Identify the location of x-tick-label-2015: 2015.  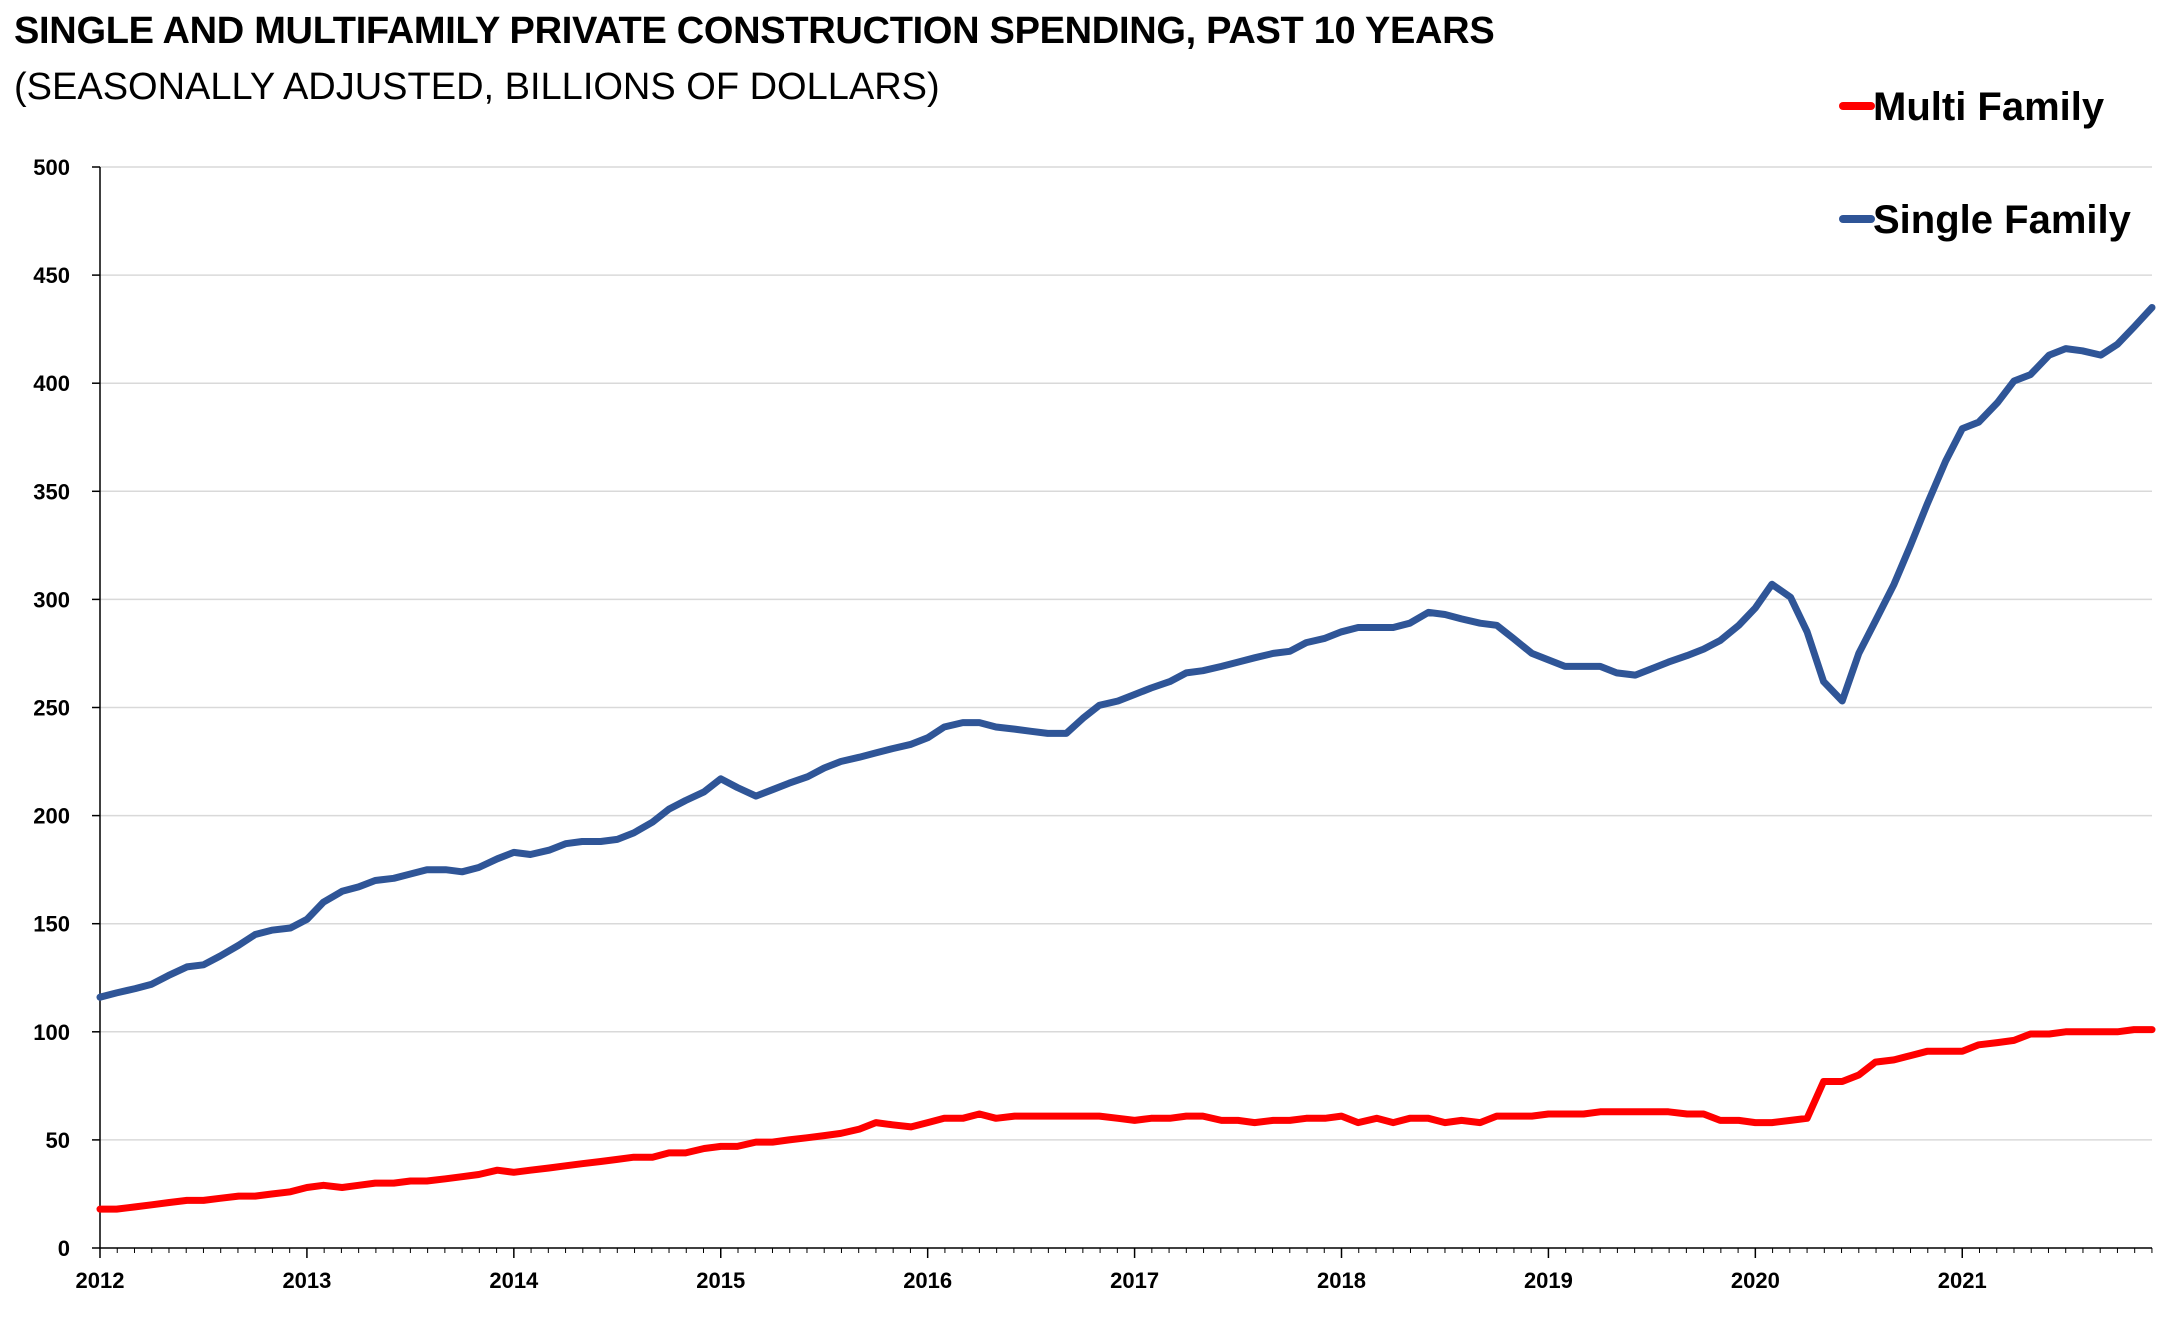
(720, 1280).